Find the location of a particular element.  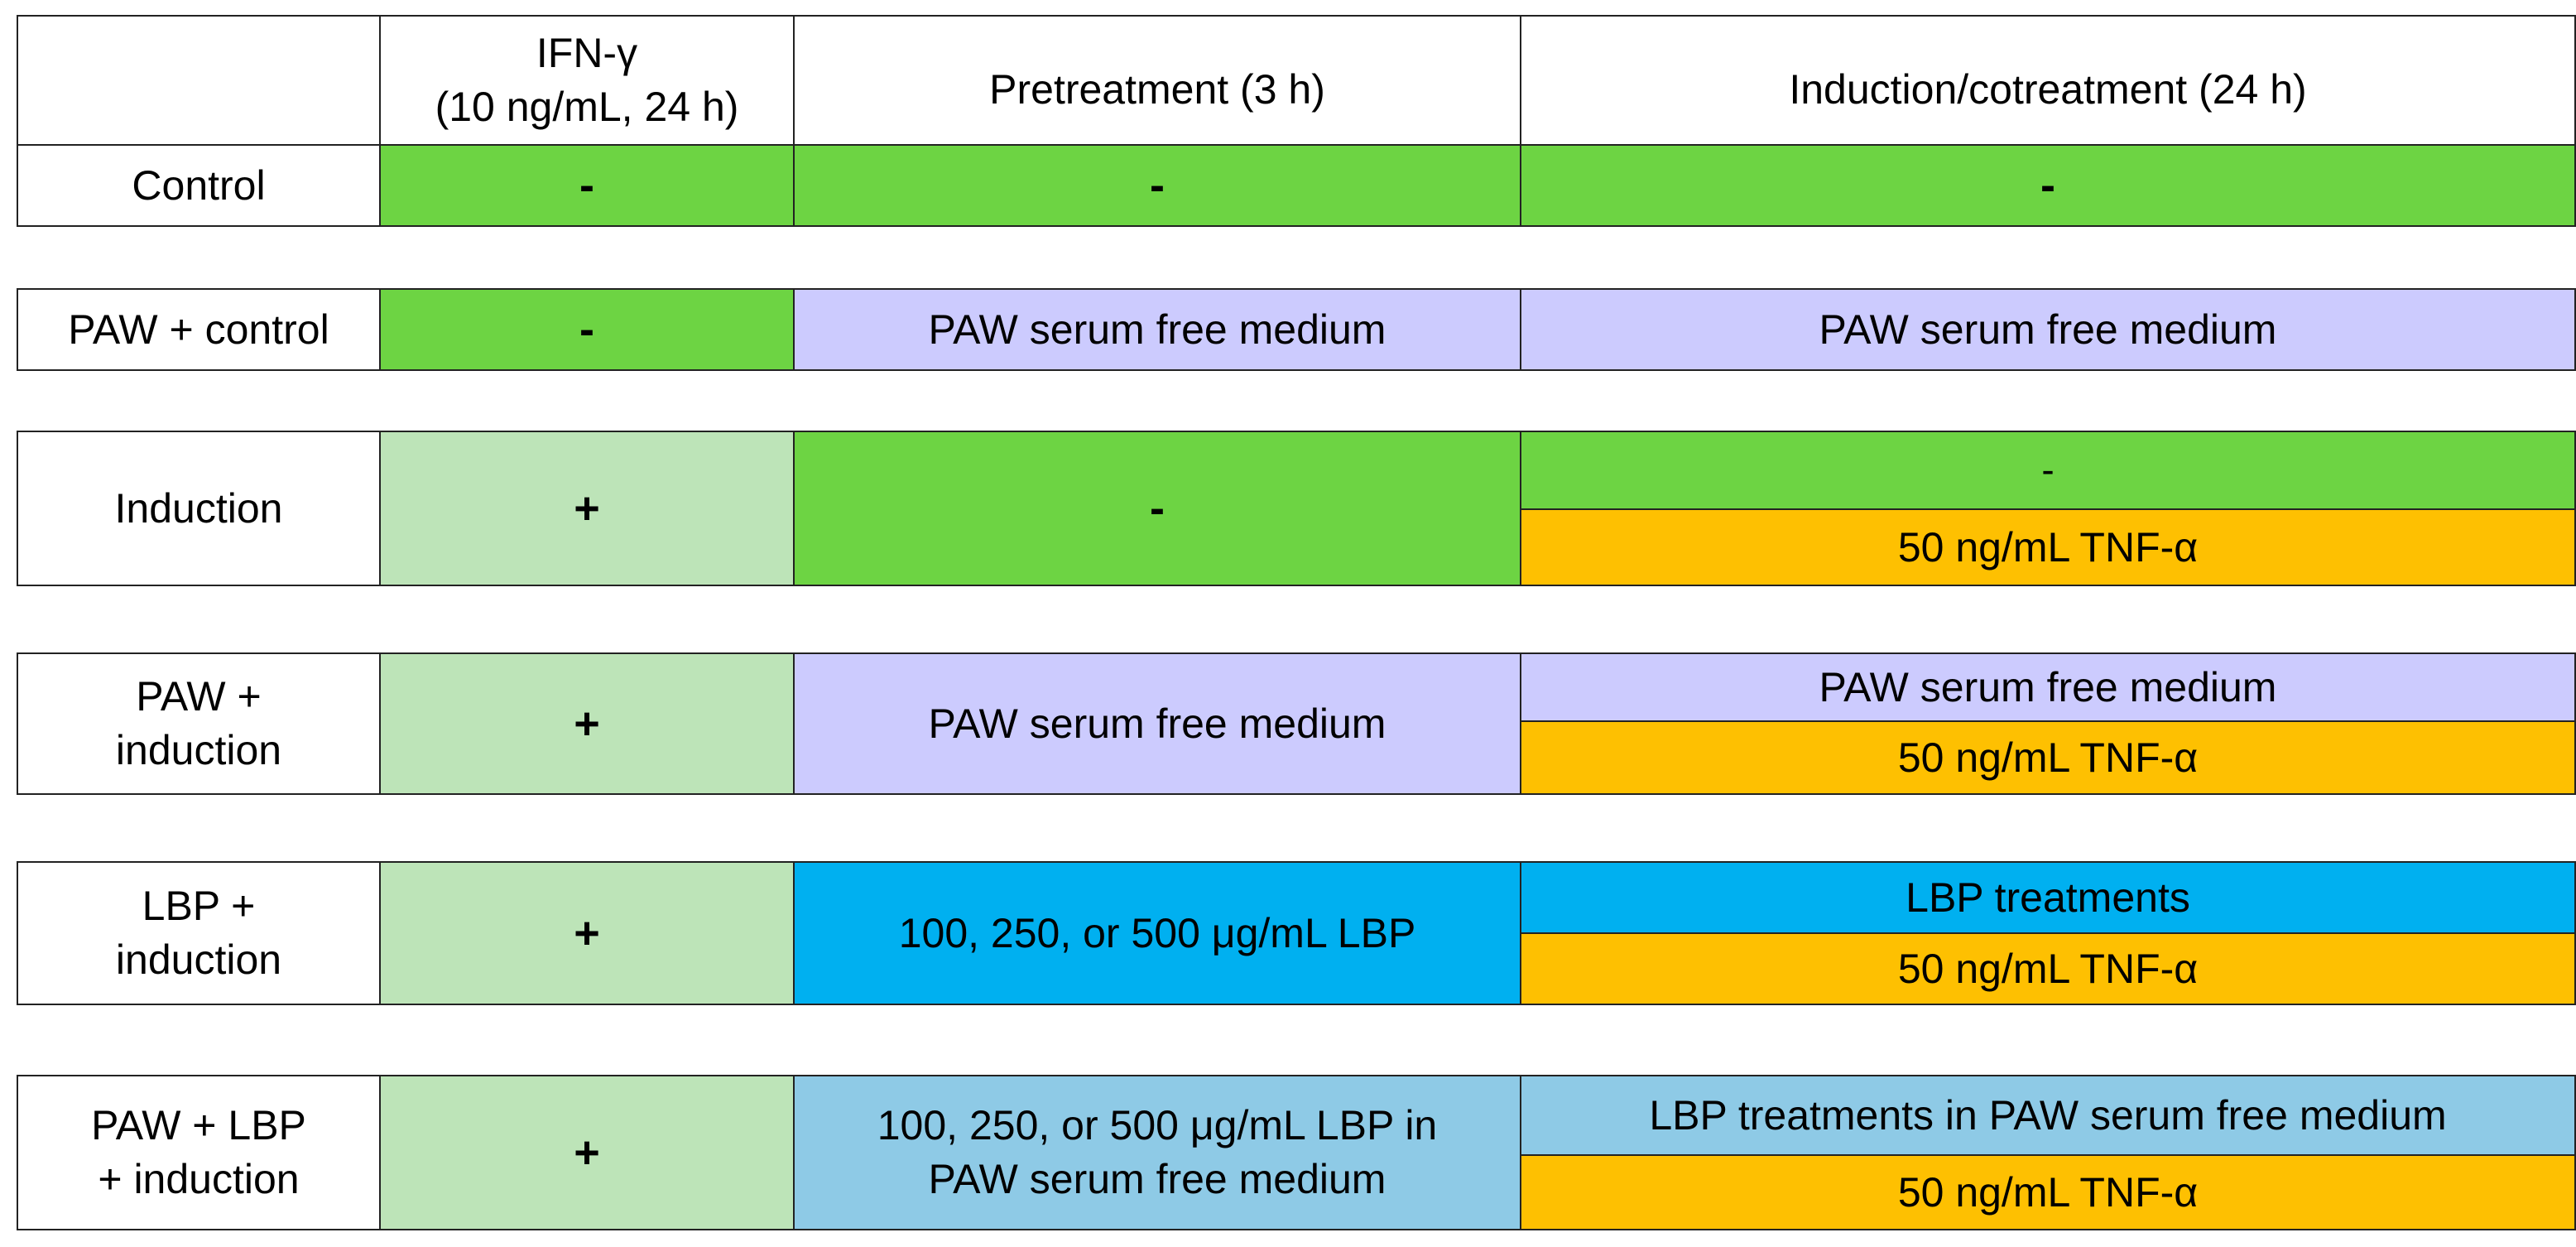

row-control-pretreatment: - is located at coordinates (1157, 185).